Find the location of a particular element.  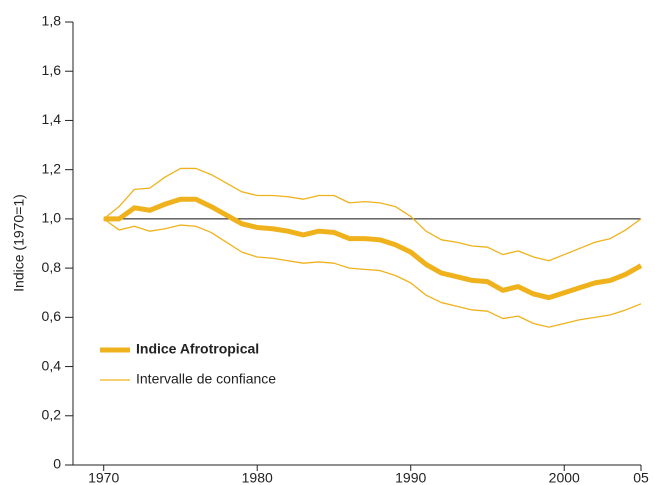

legend-label: Intervalle de confiance is located at coordinates (206, 379).